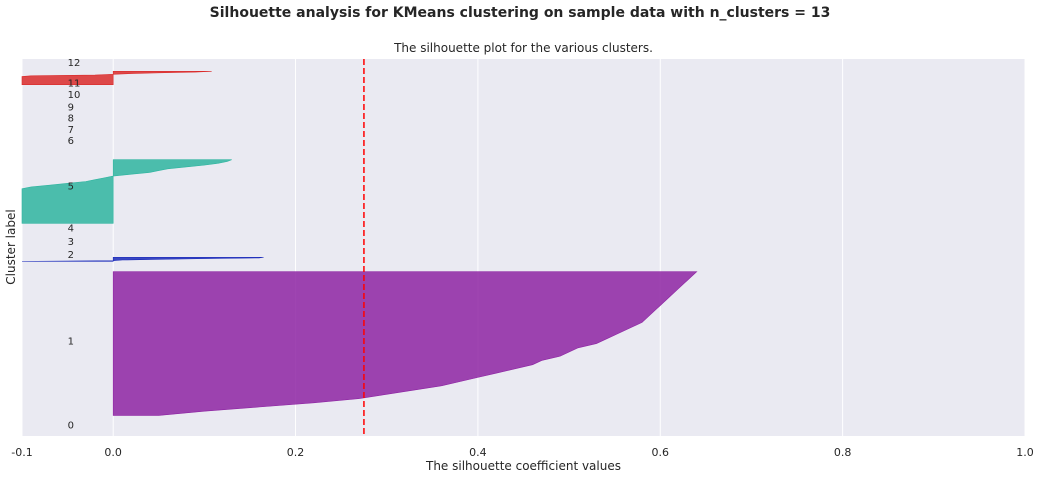 This screenshot has height=478, width=1040. Describe the element at coordinates (71, 255) in the screenshot. I see `cluster-label: 2` at that location.